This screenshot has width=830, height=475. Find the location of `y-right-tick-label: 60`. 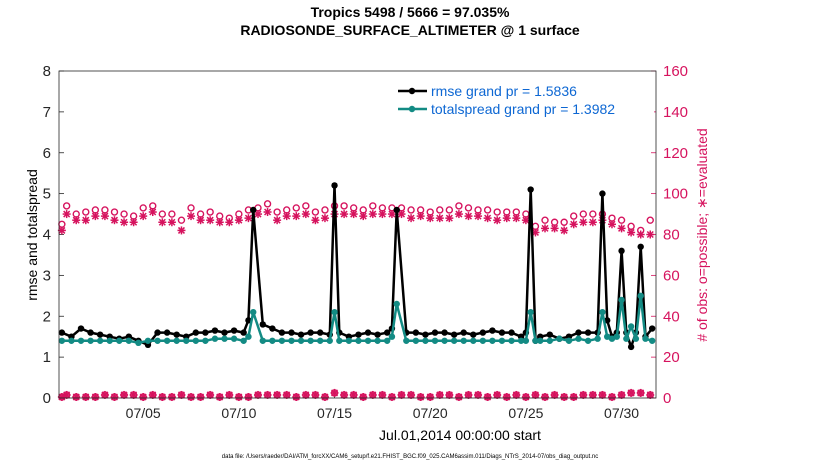

y-right-tick-label: 60 is located at coordinates (671, 275).